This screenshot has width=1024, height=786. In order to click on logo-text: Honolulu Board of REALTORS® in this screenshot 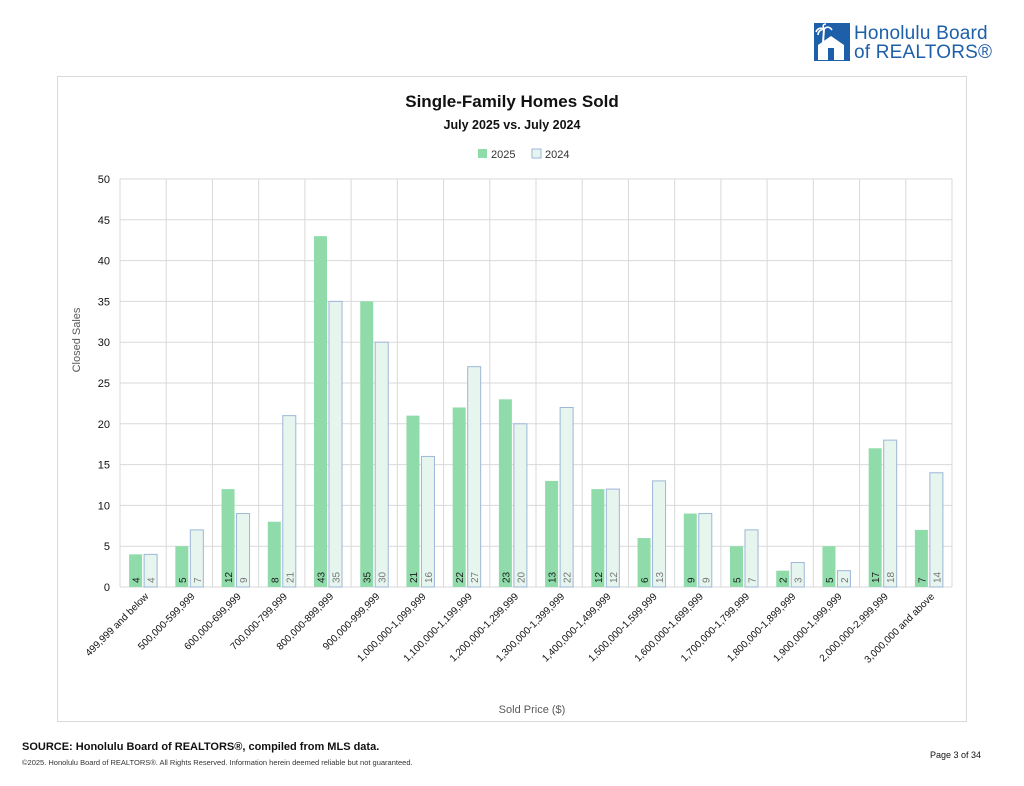, I will do `click(923, 43)`.